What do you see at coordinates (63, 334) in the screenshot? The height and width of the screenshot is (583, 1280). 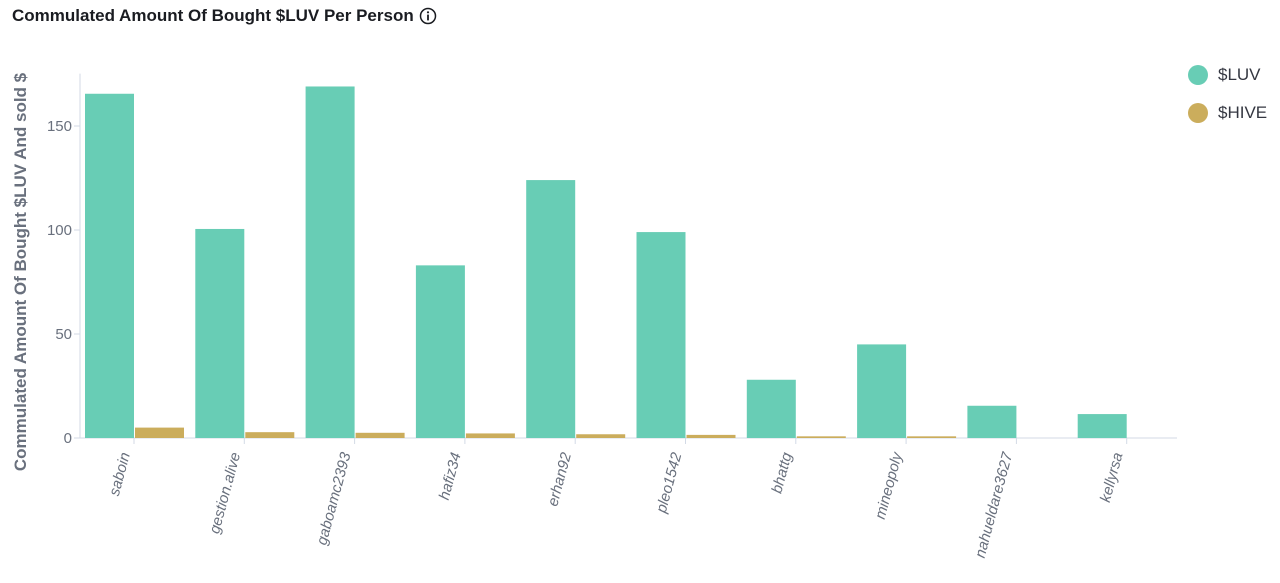 I see `y-tick-label: 50` at bounding box center [63, 334].